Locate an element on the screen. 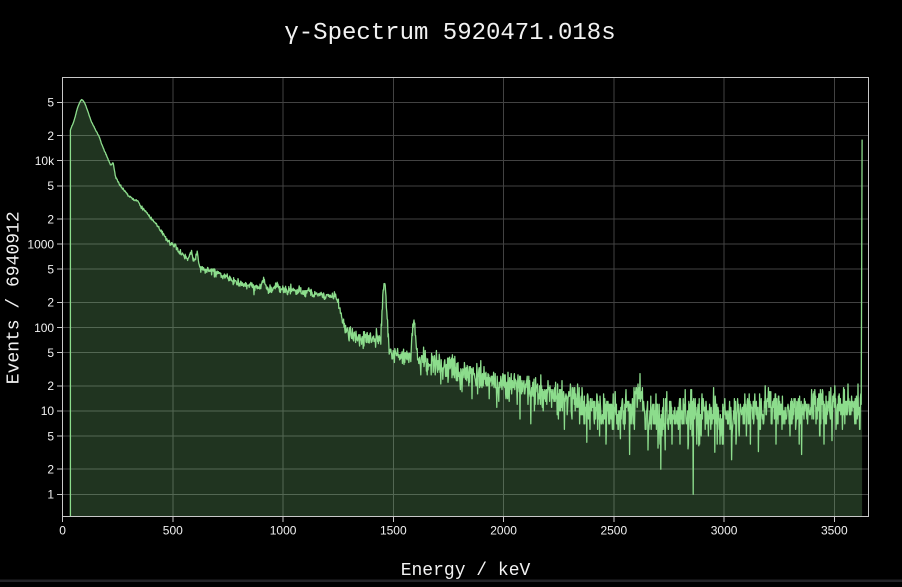 The height and width of the screenshot is (587, 902). svg-text: 2000 is located at coordinates (503, 531).